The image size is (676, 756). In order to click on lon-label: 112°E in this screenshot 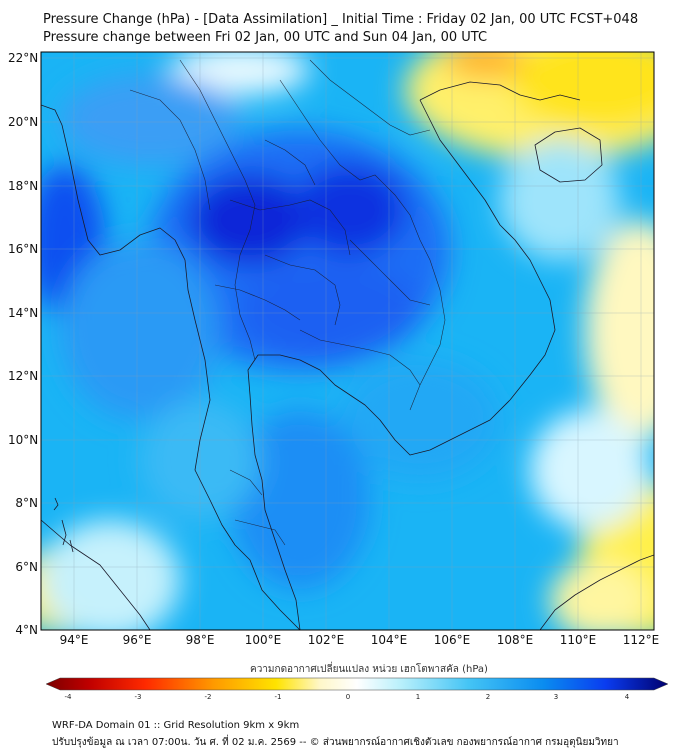, I will do `click(641, 640)`.